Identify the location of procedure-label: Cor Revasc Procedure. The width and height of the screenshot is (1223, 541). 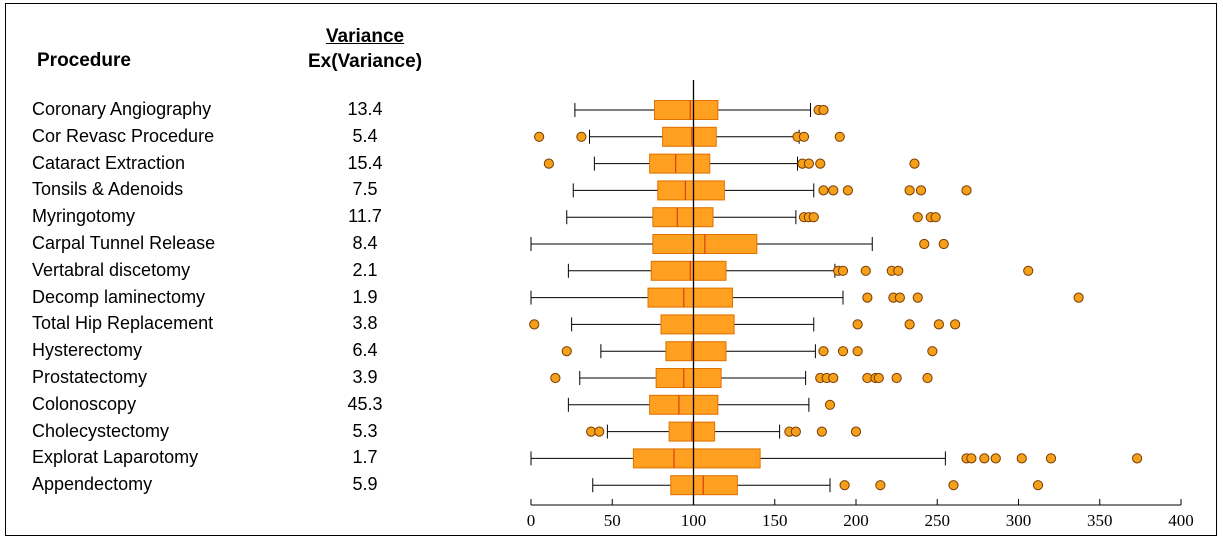
(123, 135).